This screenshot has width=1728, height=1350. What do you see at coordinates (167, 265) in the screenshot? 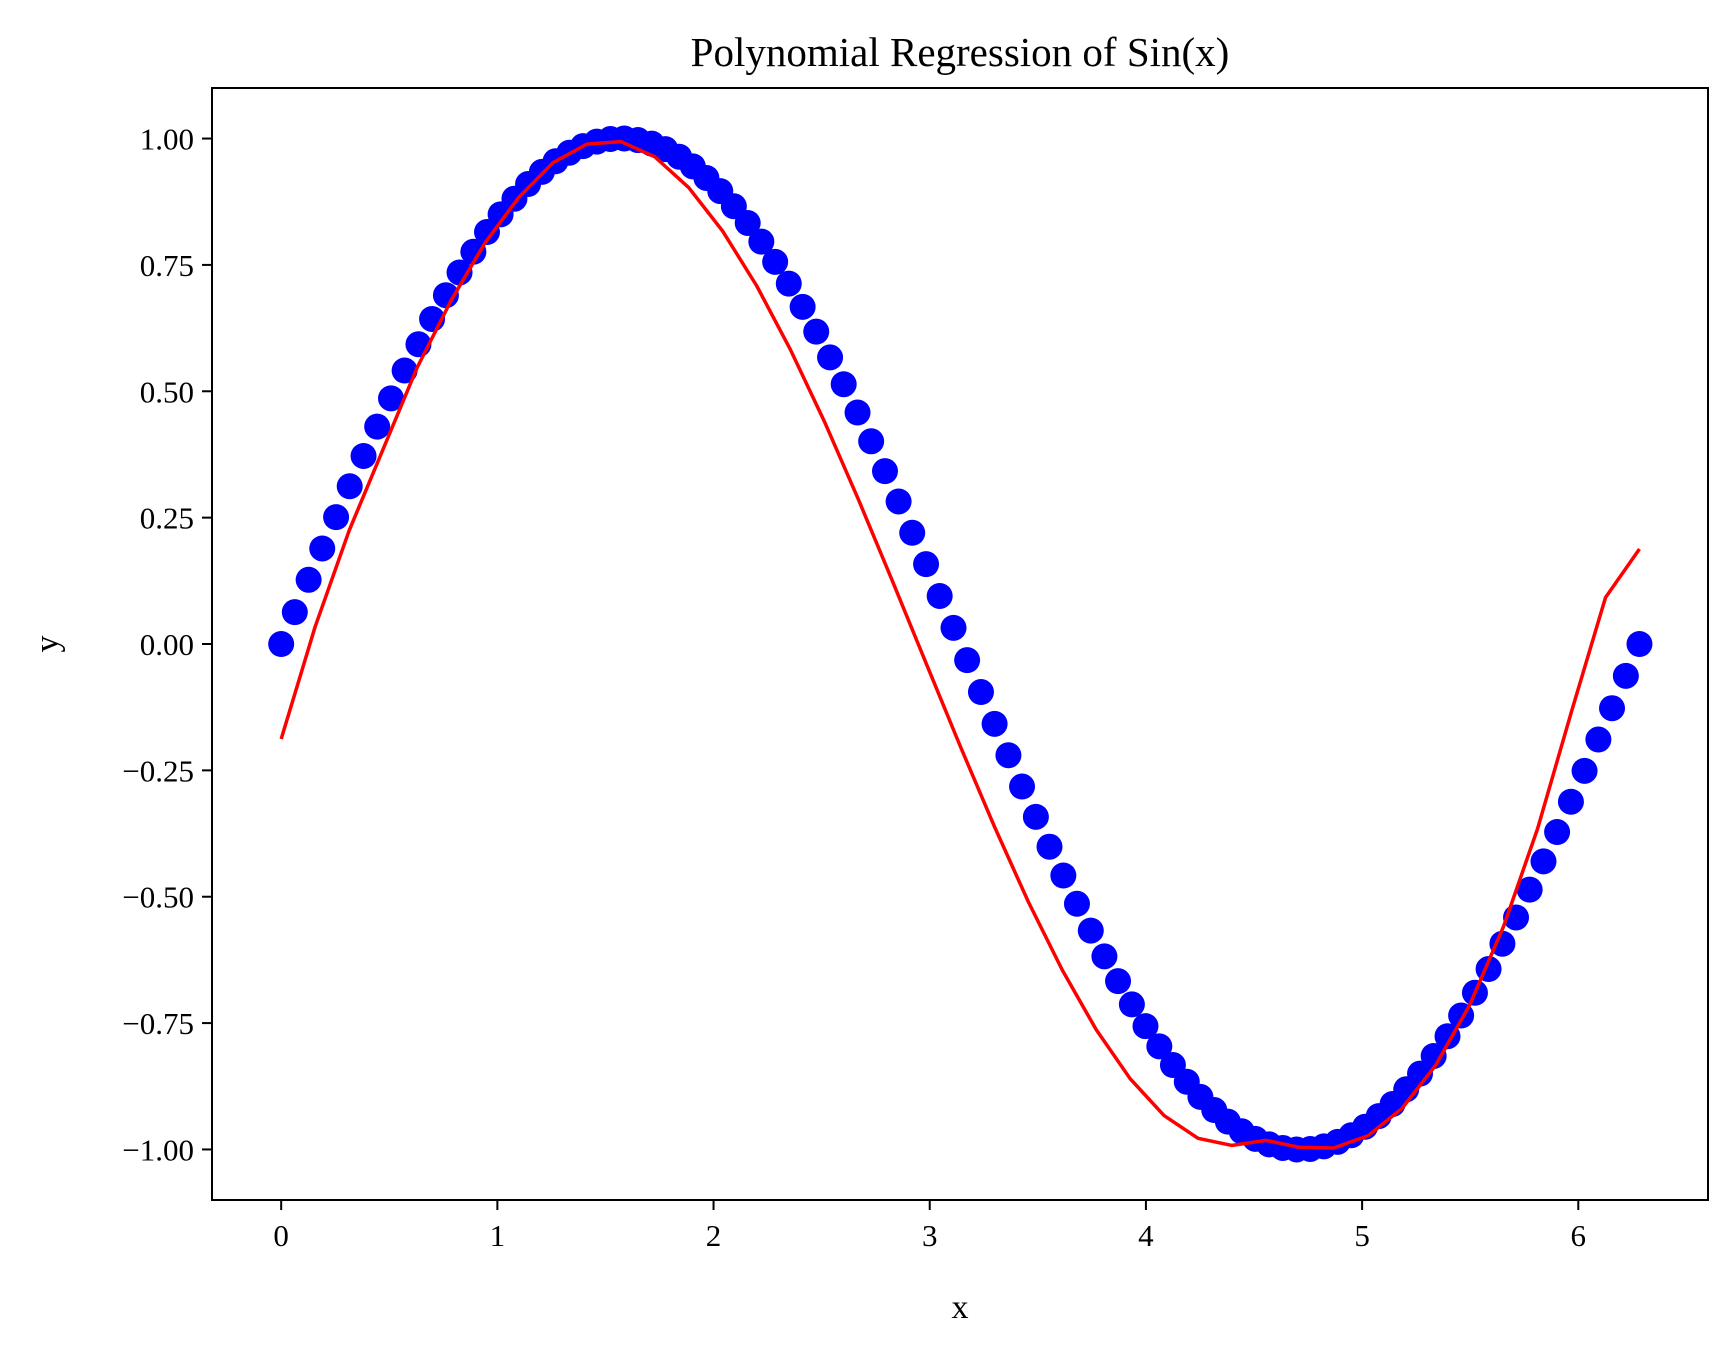
I see `y-tick-label: 0.75` at bounding box center [167, 265].